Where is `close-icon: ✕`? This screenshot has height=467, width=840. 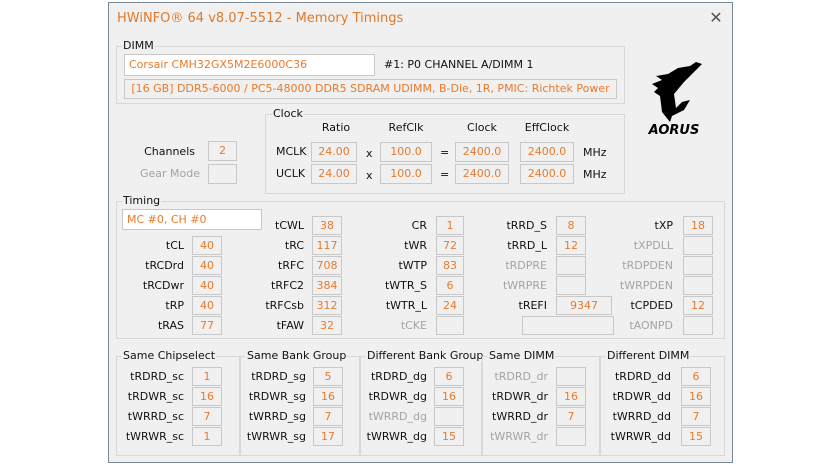
close-icon: ✕ is located at coordinates (716, 17).